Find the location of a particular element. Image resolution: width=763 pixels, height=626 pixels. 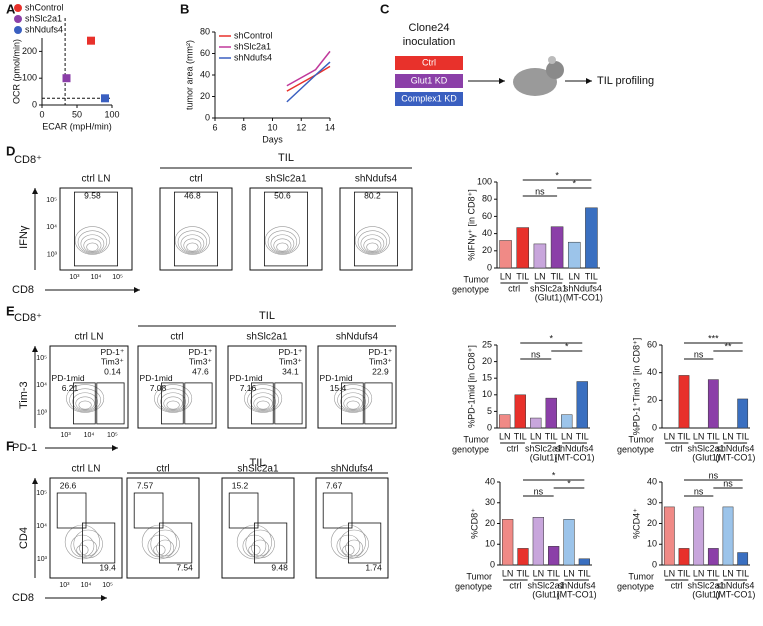

gate-value: 1.74 is located at coordinates (373, 567).